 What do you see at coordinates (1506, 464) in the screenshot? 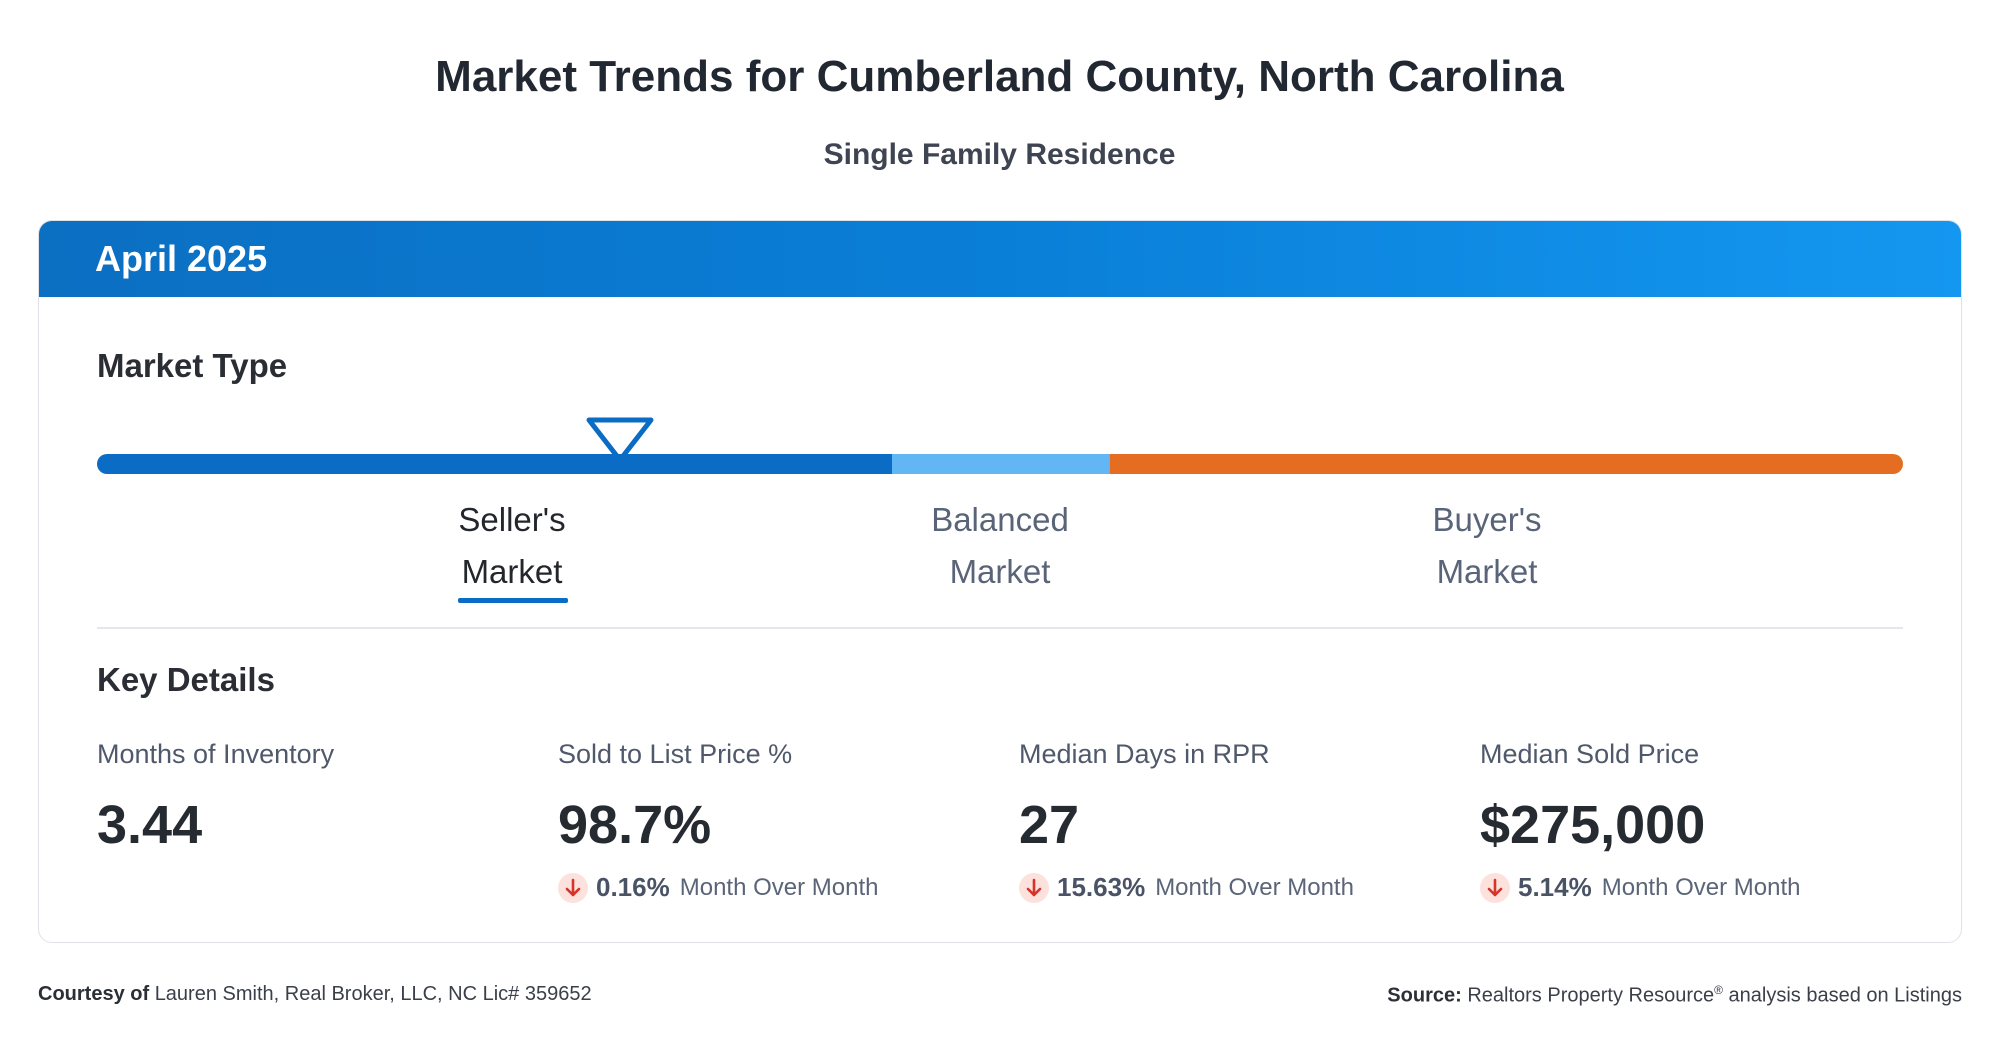
I see `buyer-segment` at bounding box center [1506, 464].